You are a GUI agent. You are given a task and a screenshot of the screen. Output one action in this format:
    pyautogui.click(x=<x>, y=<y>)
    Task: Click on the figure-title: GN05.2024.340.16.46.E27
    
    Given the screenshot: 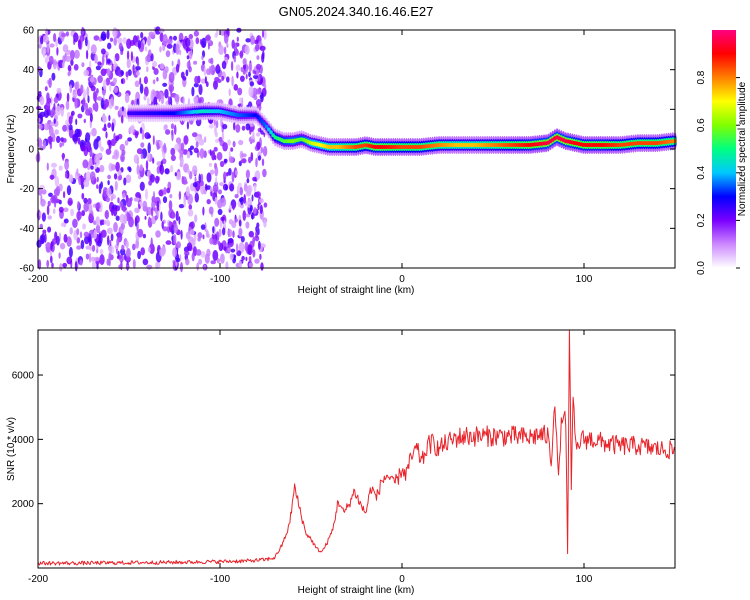 What is the action you would take?
    pyautogui.click(x=356, y=11)
    